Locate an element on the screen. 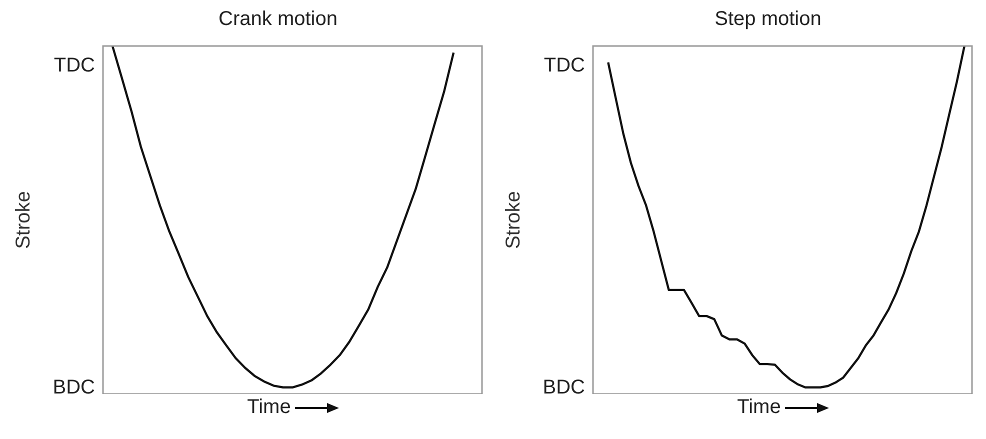  chart-title: Crank motion is located at coordinates (278, 20).